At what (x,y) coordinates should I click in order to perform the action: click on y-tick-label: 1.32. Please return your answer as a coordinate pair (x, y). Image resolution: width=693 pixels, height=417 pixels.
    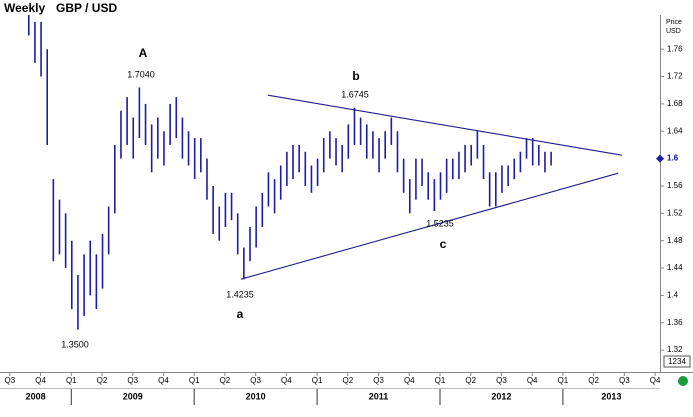
    Looking at the image, I should click on (675, 349).